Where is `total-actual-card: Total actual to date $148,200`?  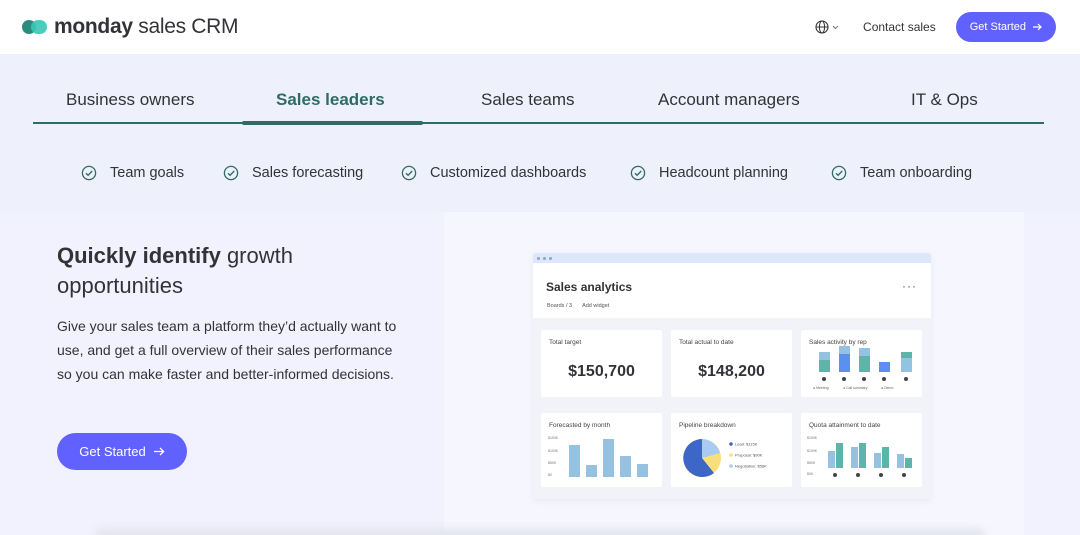
total-actual-card: Total actual to date $148,200 is located at coordinates (731, 363).